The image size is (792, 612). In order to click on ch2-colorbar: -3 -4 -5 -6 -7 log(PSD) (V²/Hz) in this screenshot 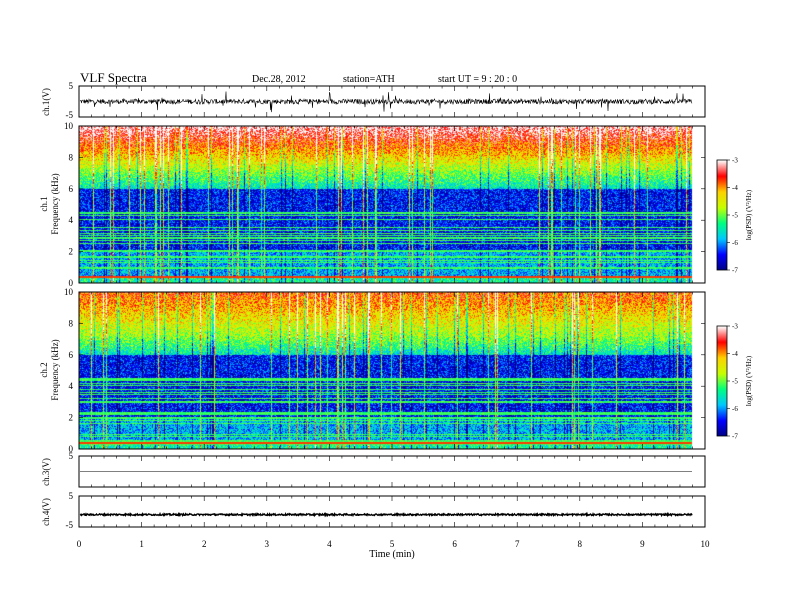, I will do `click(734, 382)`.